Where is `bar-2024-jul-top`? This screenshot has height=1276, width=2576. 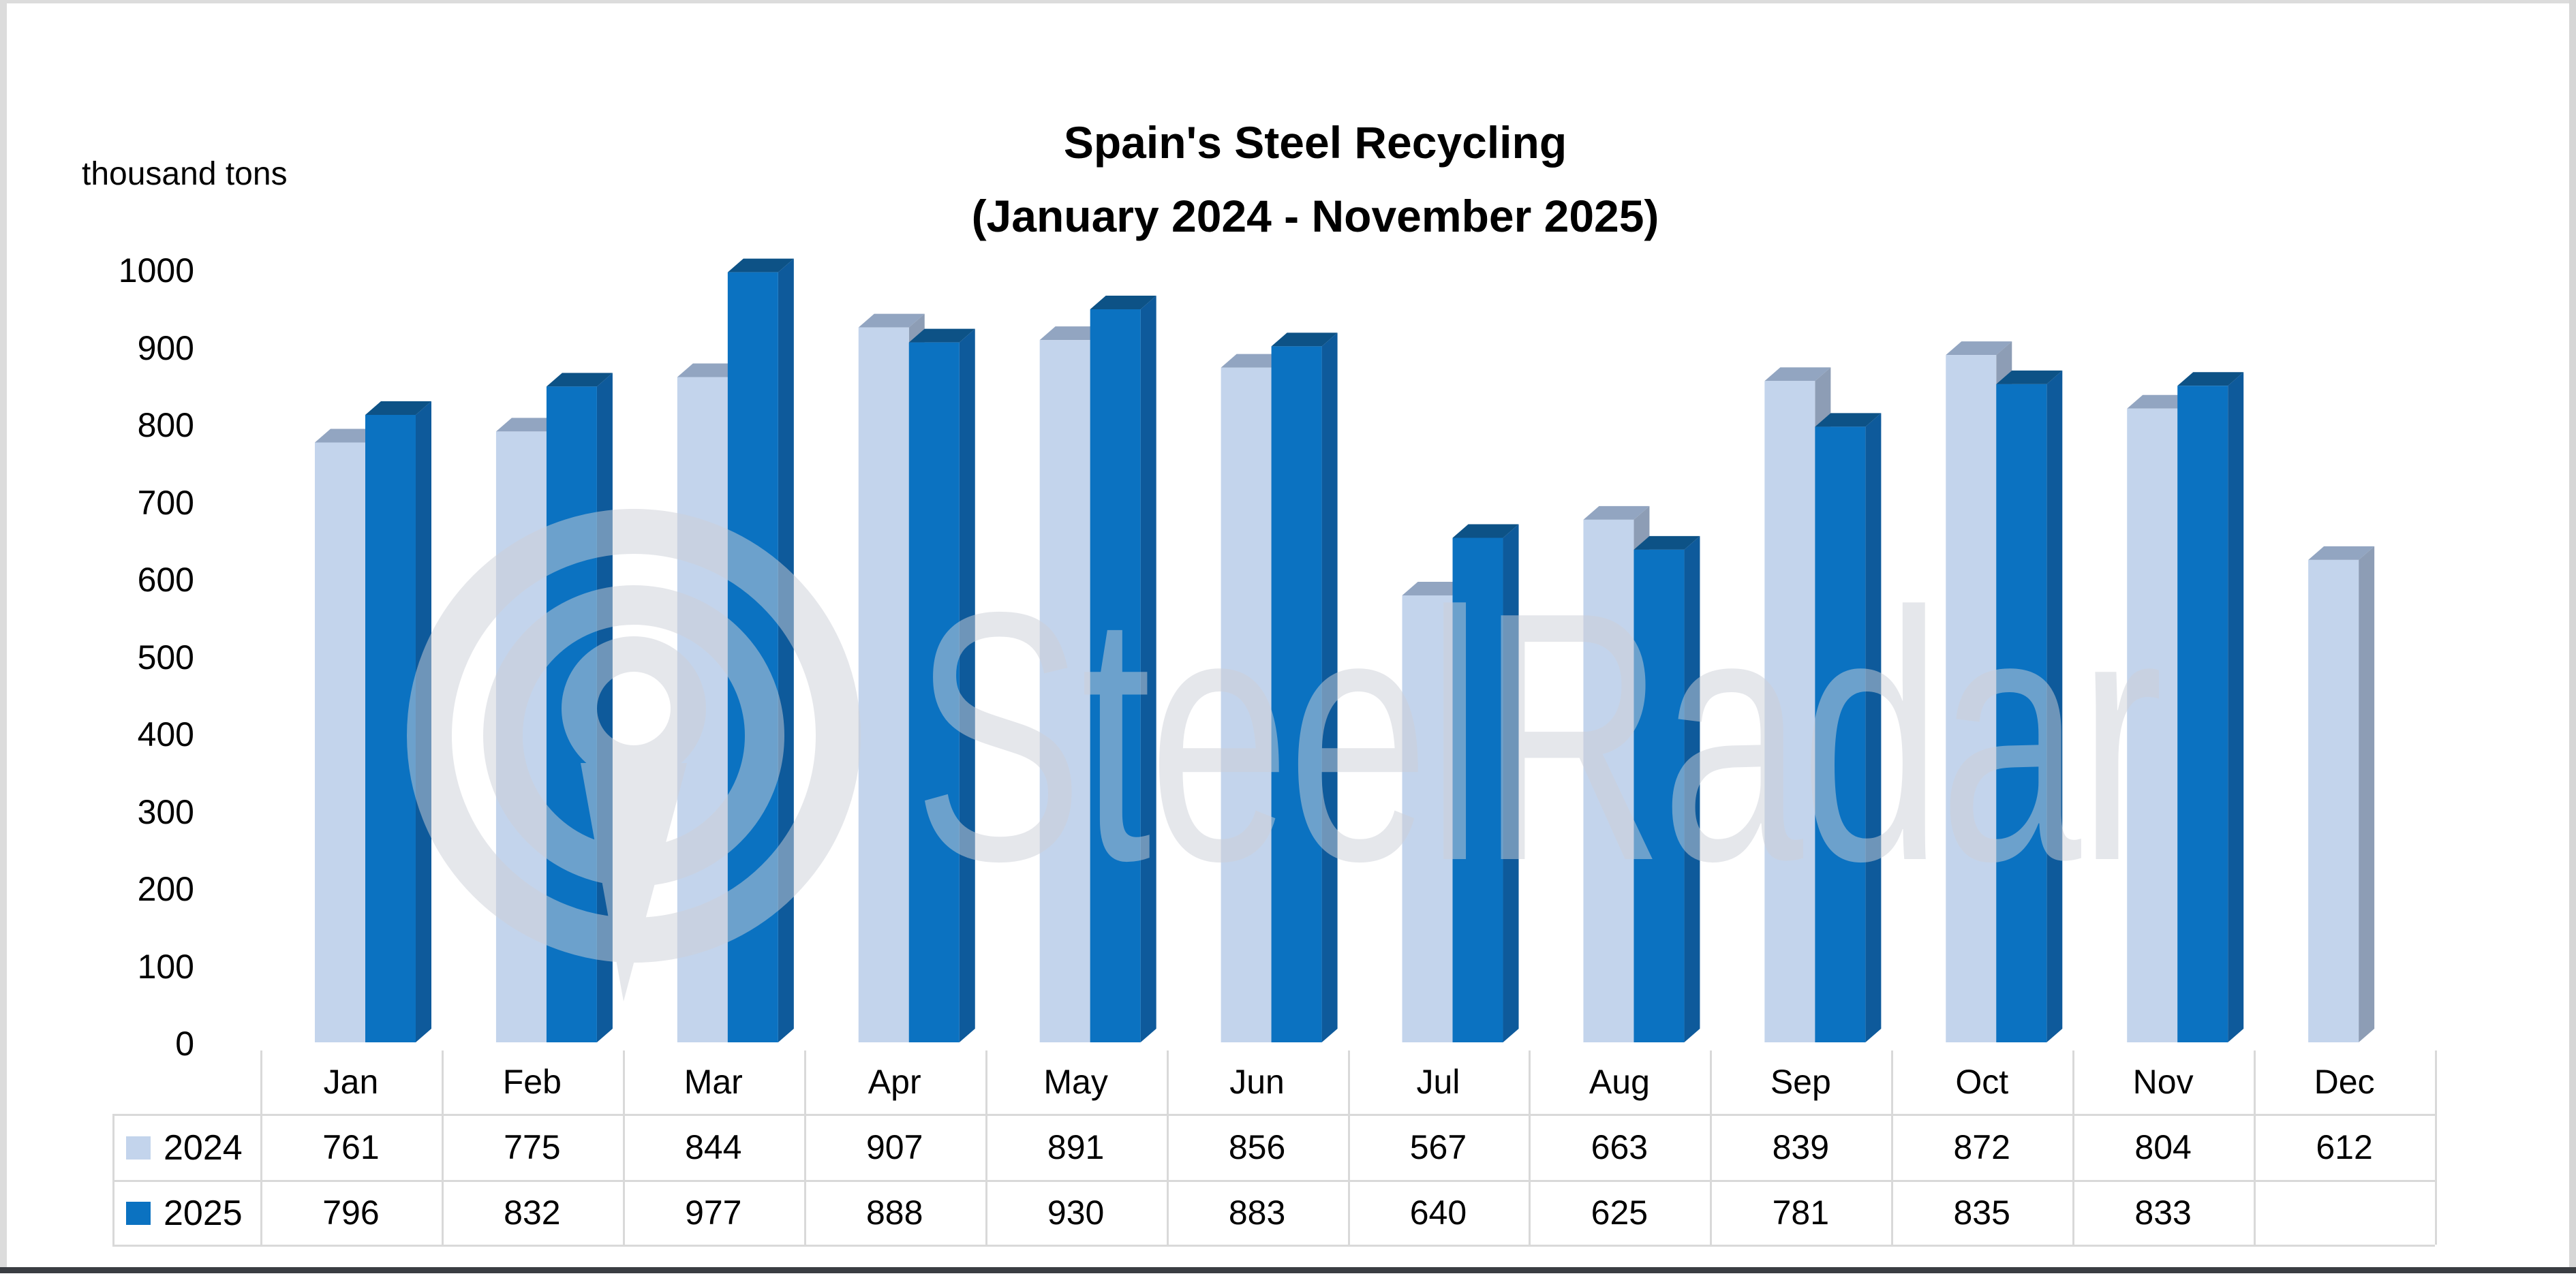 bar-2024-jul-top is located at coordinates (1435, 588).